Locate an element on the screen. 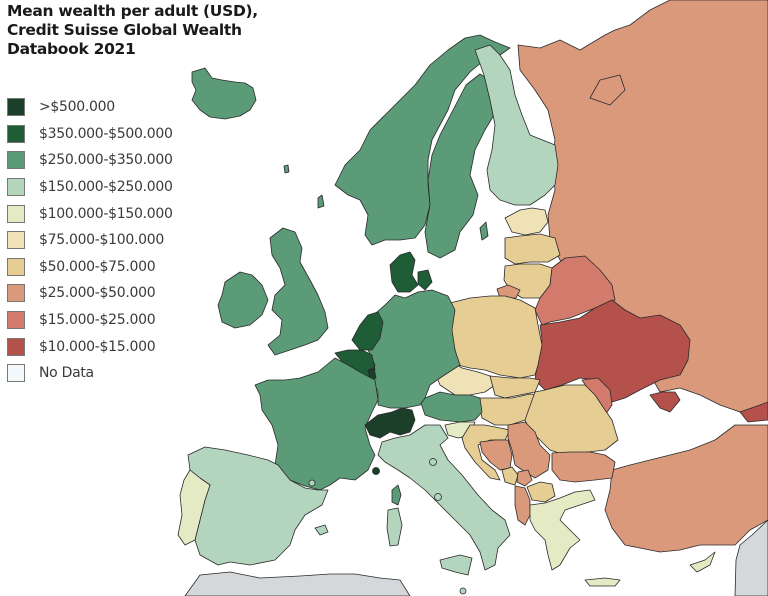 This screenshot has width=768, height=596. region-sardinia is located at coordinates (394, 527).